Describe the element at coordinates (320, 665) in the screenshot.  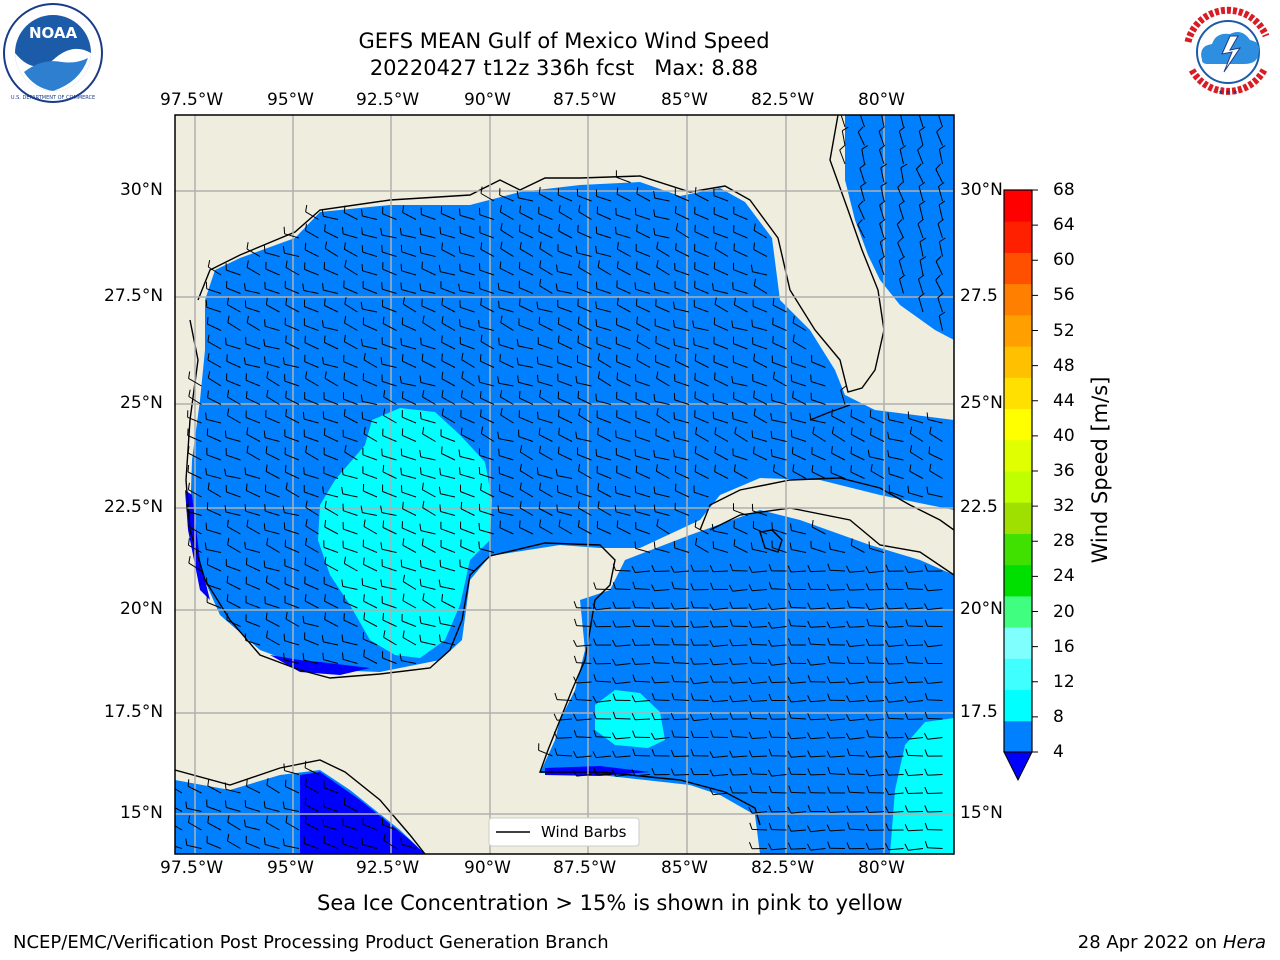
I see `low-wind-patch-campeche` at that location.